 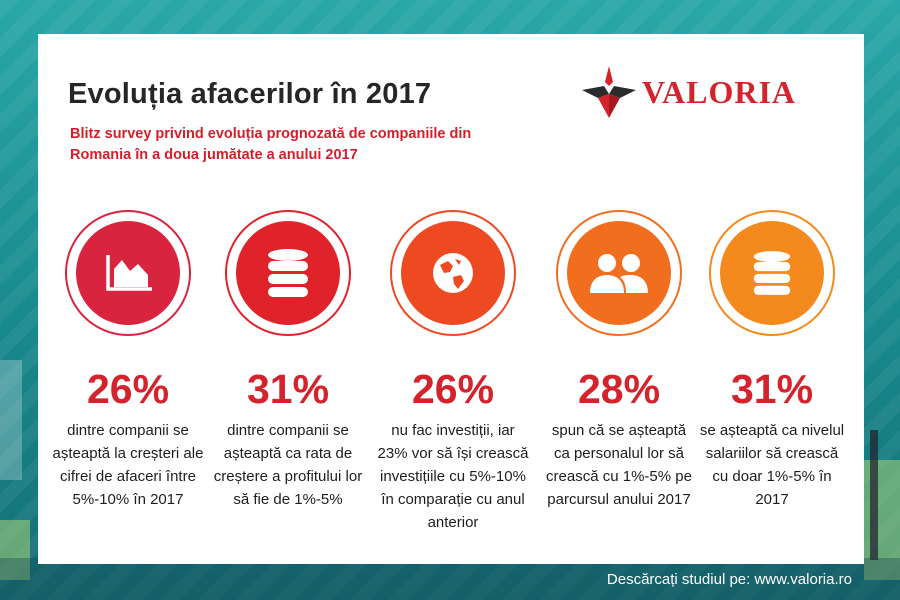 I want to click on area-chart-icon, so click(x=129, y=273).